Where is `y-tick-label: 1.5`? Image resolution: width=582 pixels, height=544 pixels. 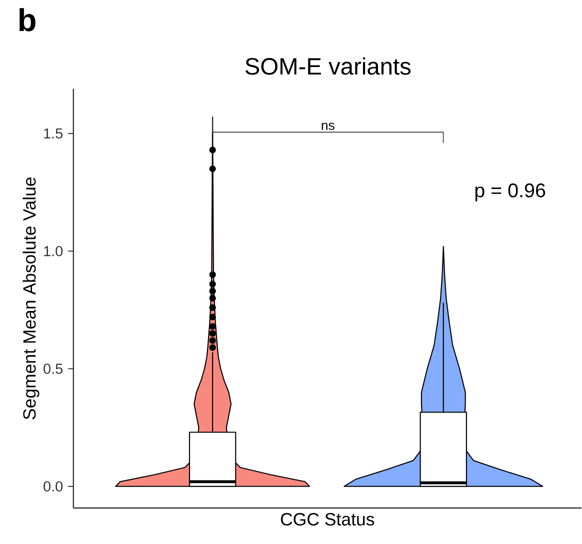
y-tick-label: 1.5 is located at coordinates (53, 133).